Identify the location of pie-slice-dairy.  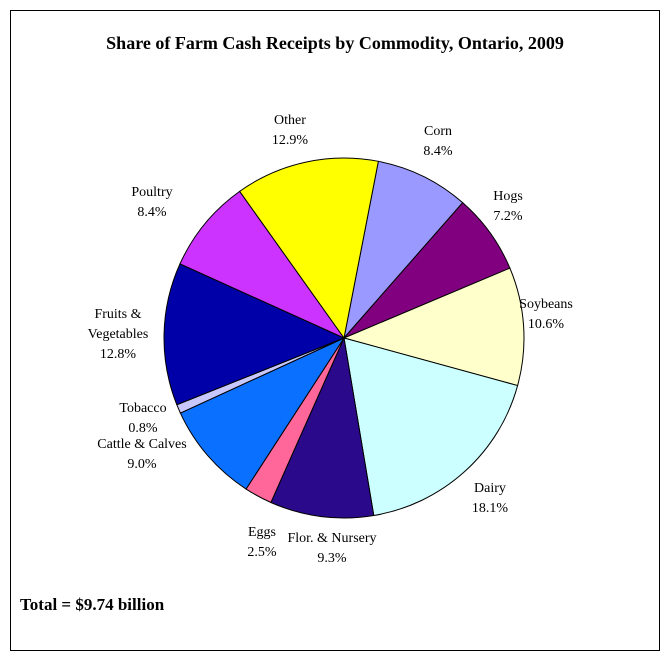
(431, 427).